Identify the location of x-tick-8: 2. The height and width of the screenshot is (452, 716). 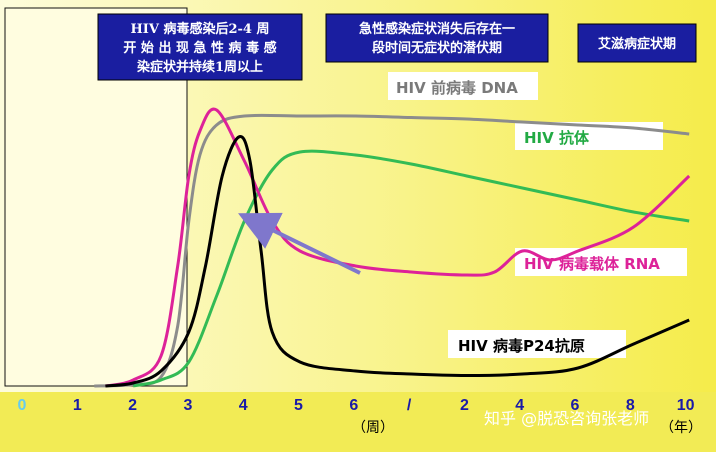
(464, 405).